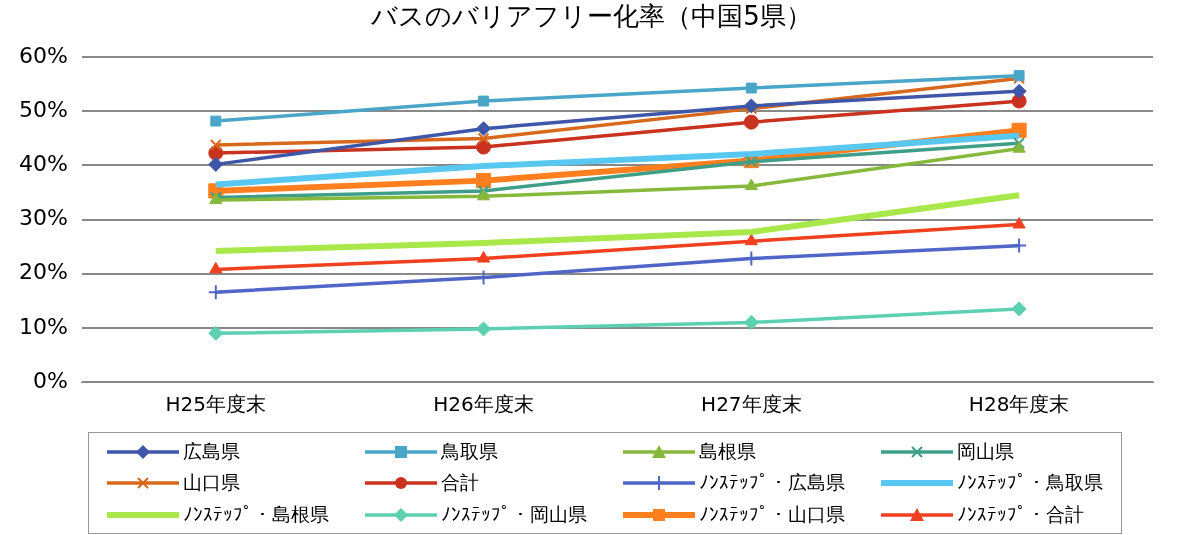 Image resolution: width=1183 pixels, height=535 pixels. Describe the element at coordinates (43, 110) in the screenshot. I see `y-tick-label: 50%` at that location.